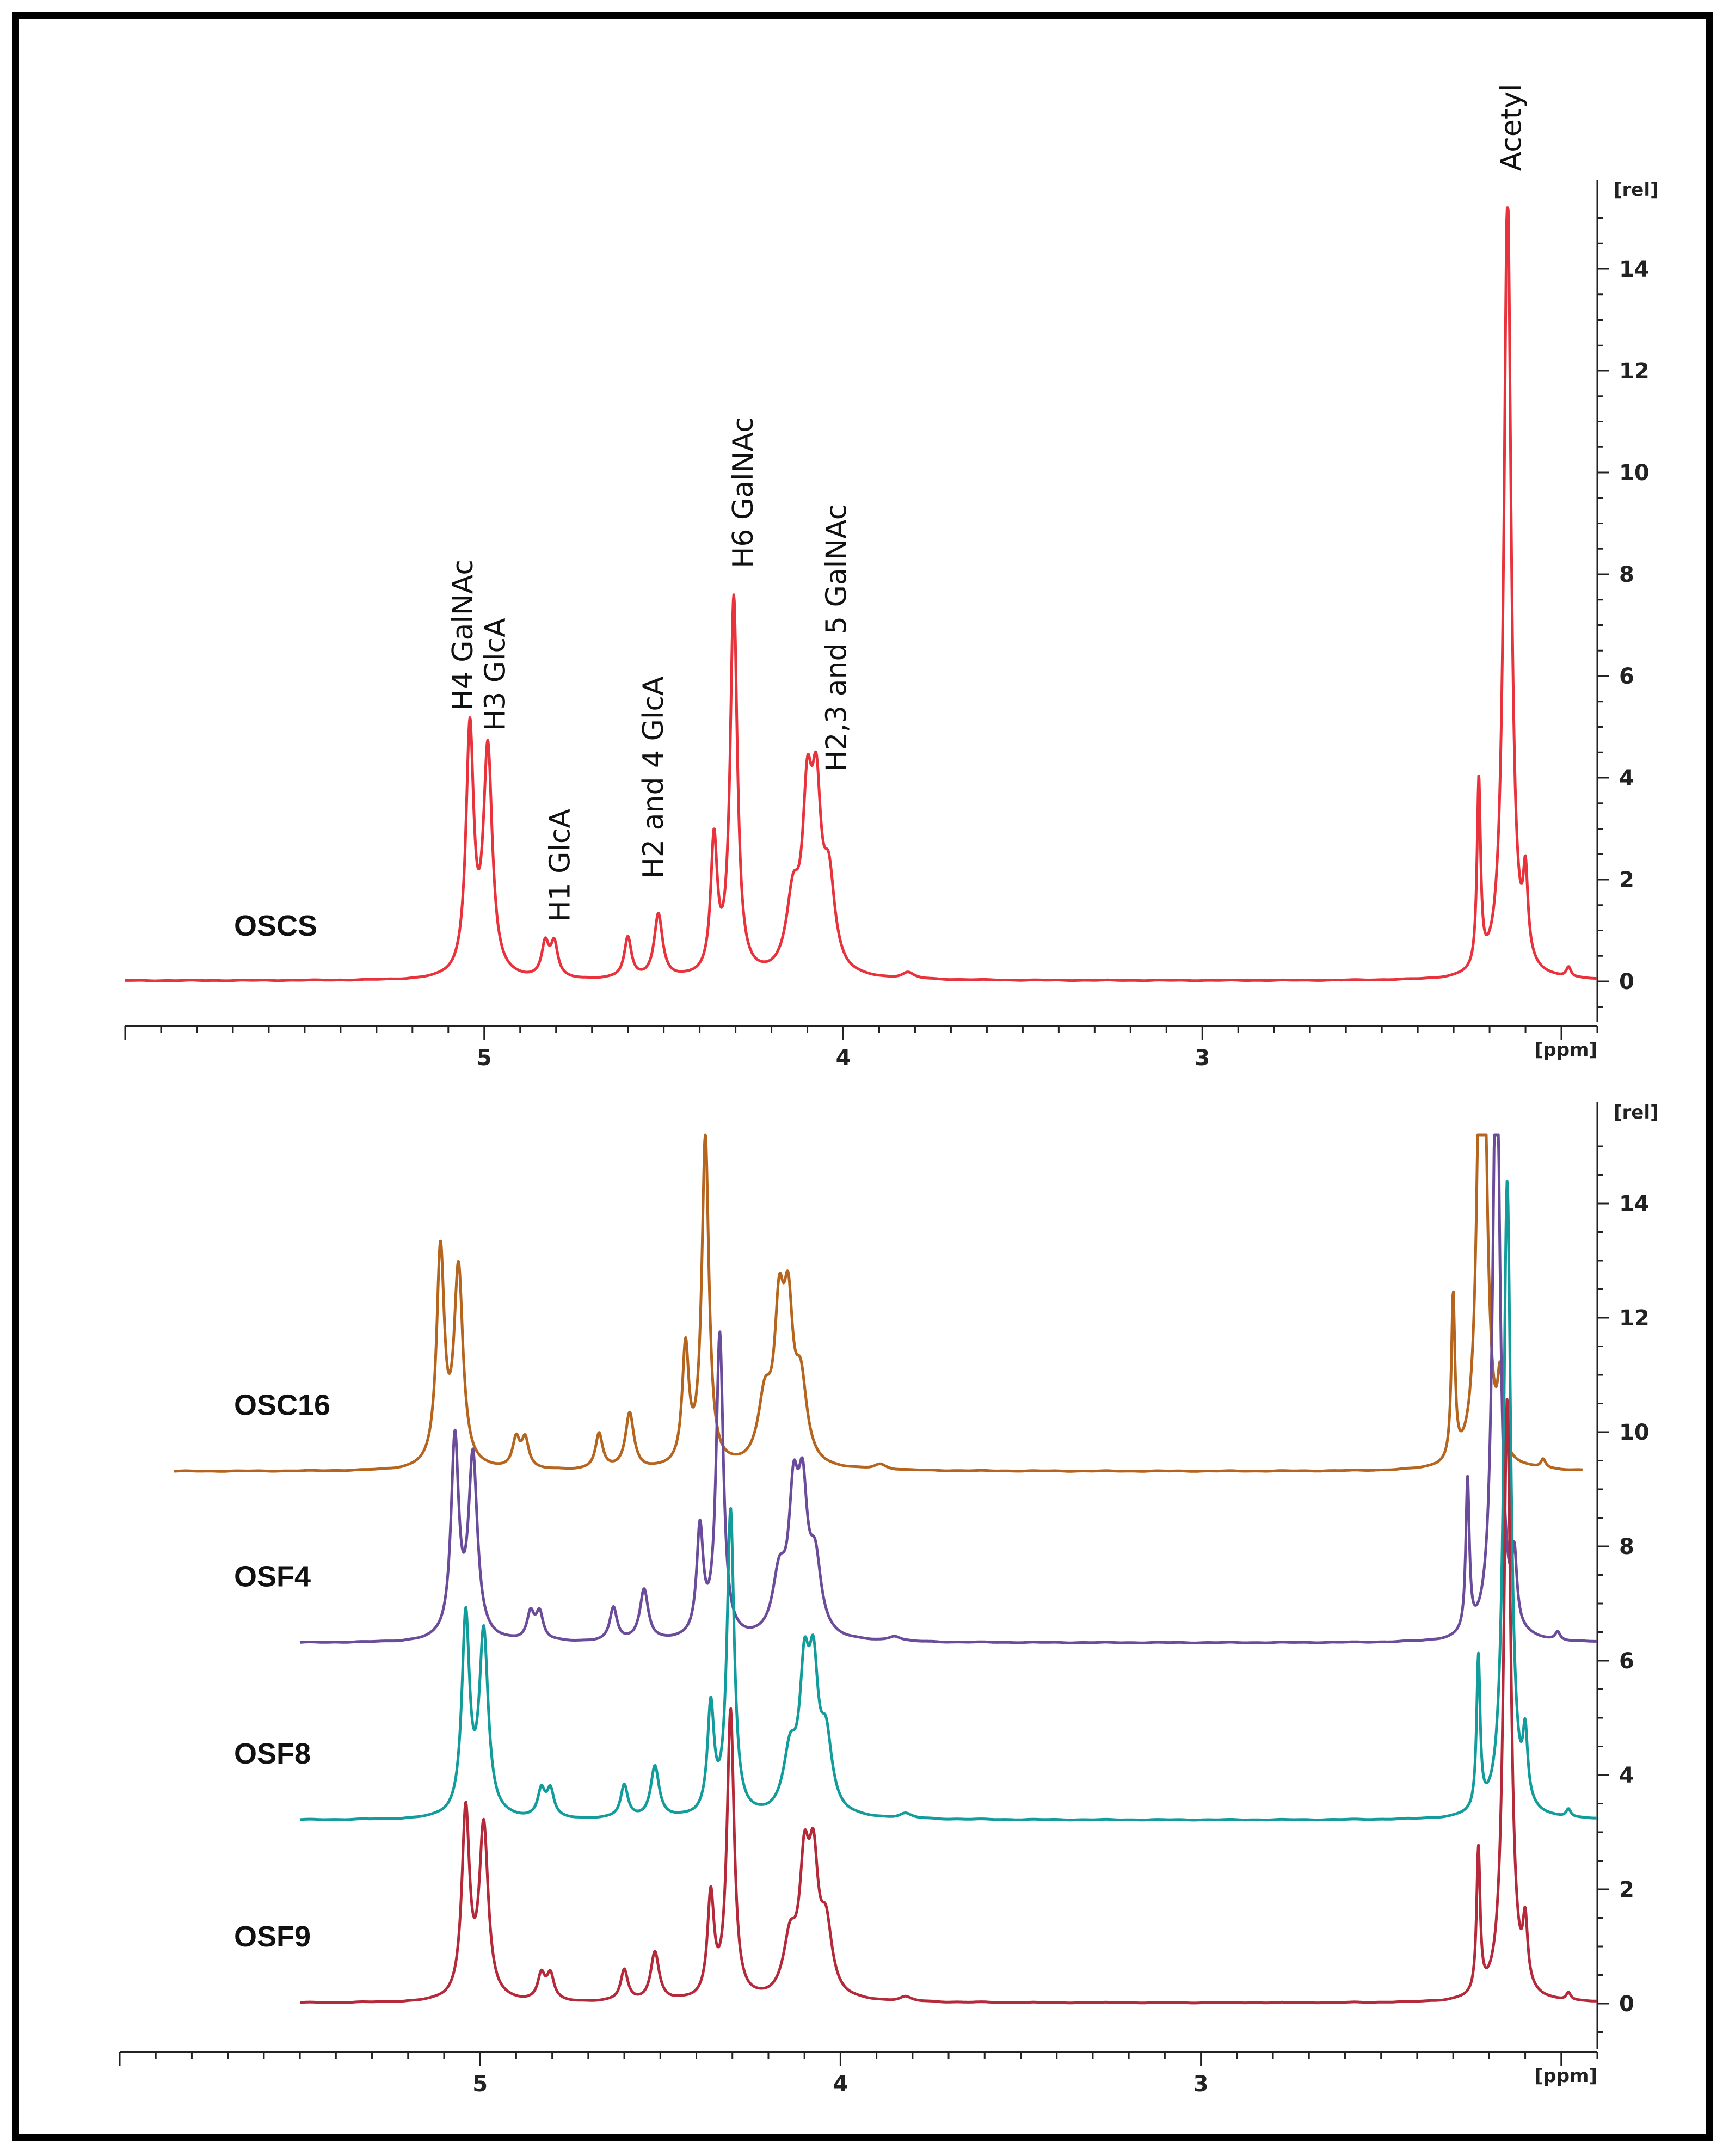  I want to click on series-line-osc16, so click(878, 1303).